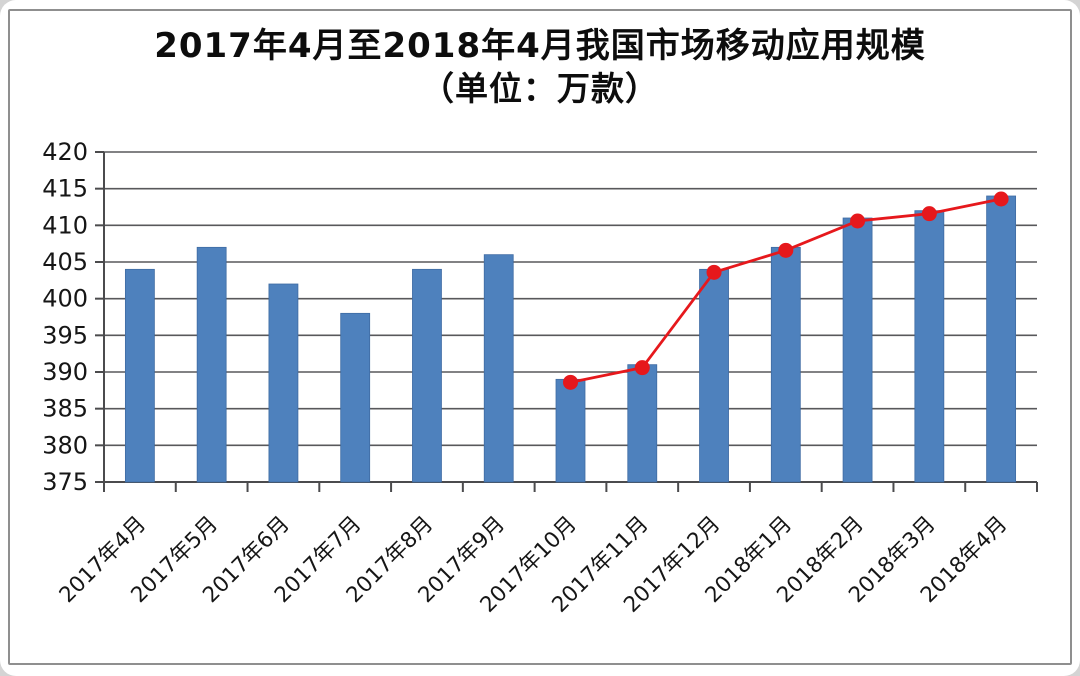  I want to click on chart-title: 2017年4月至2018年4月我国市场移动应用规模, so click(540, 46).